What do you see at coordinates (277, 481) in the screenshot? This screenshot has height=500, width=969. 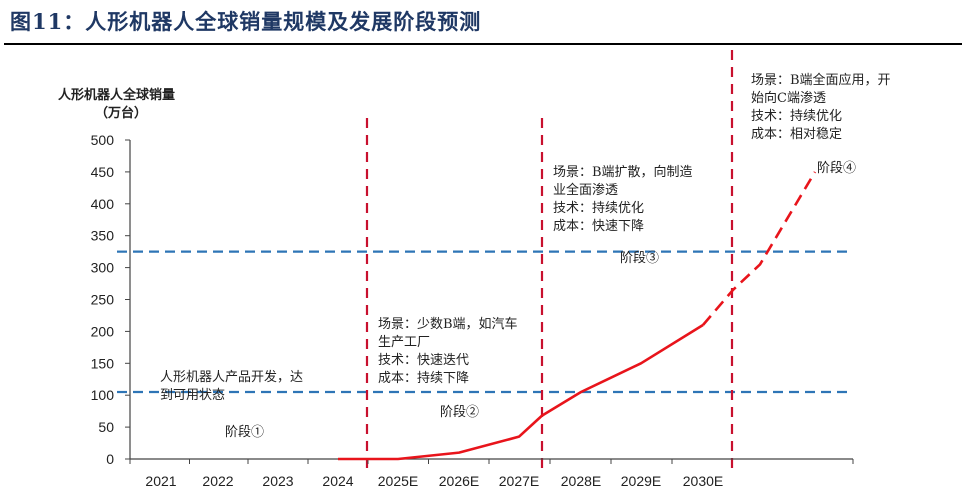 I see `x-tick-label: 2023` at bounding box center [277, 481].